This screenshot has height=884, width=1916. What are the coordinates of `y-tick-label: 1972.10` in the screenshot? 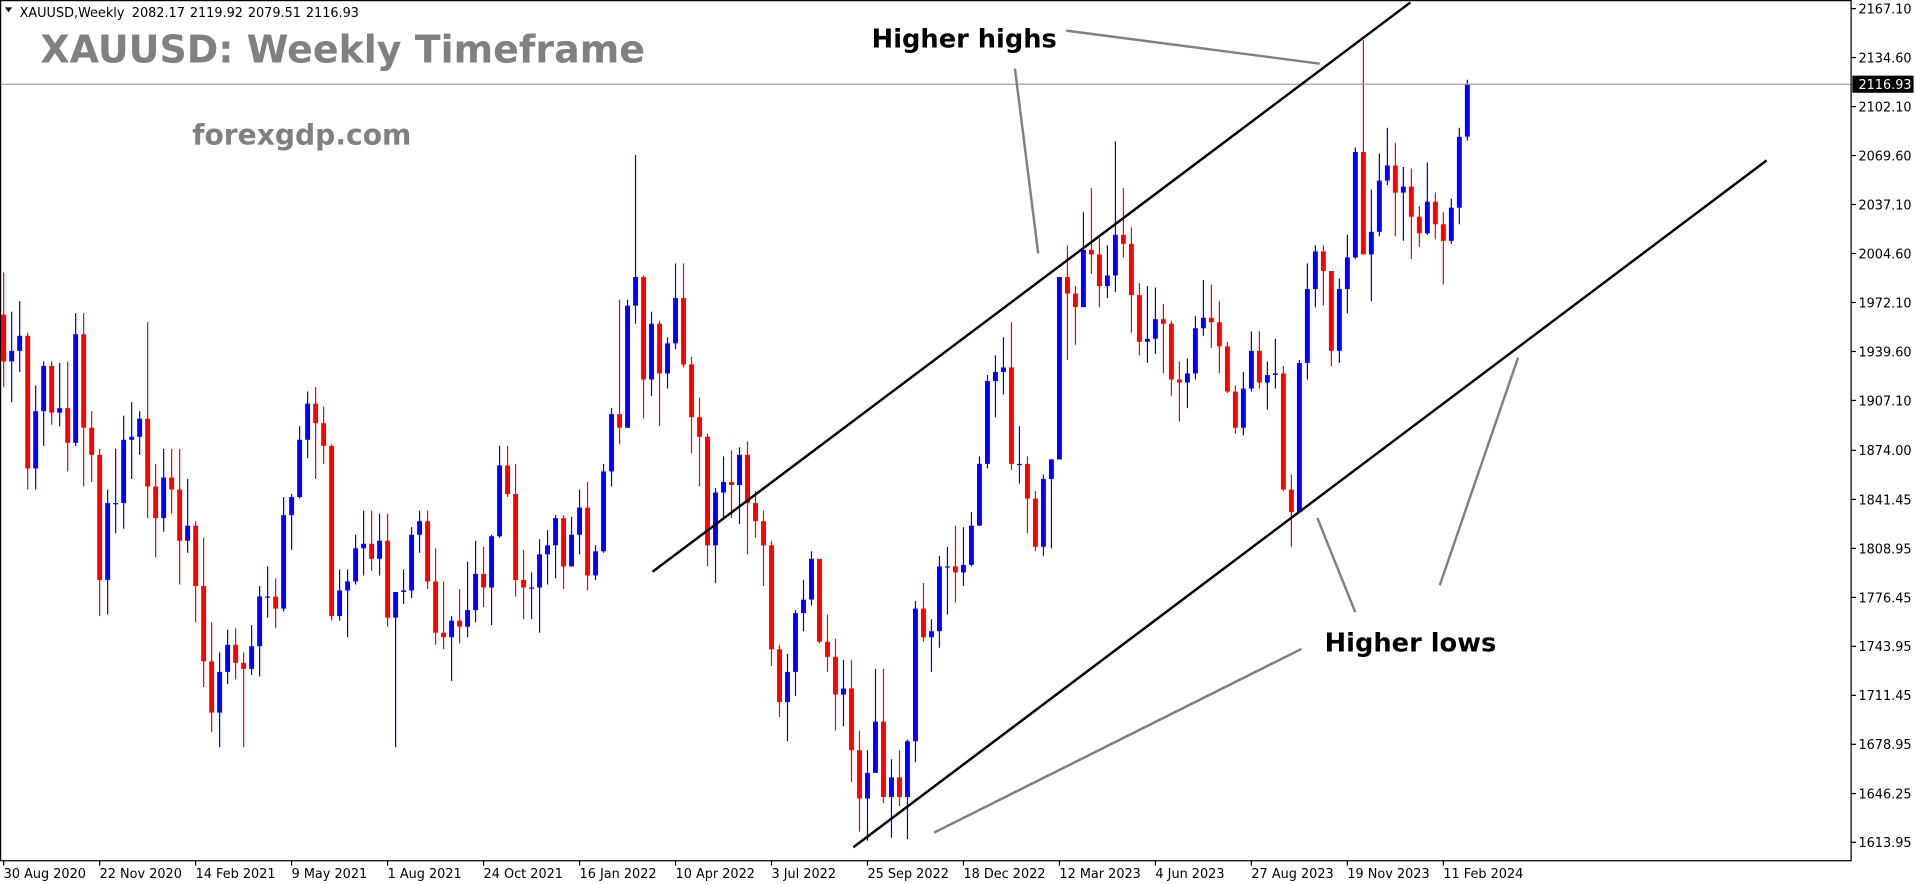 It's located at (1884, 303).